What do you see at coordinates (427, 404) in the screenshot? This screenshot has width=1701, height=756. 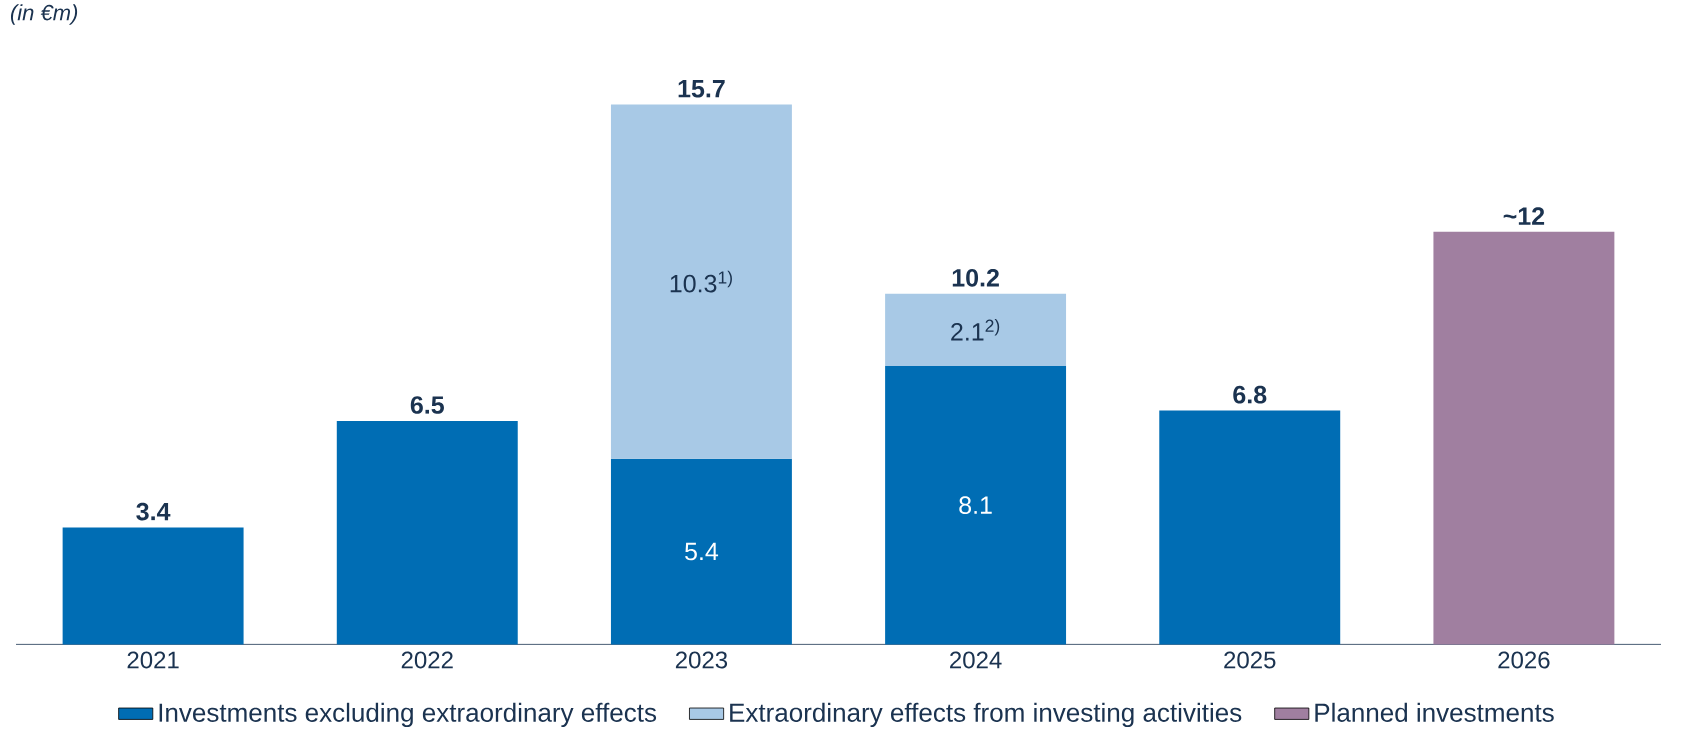 I see `total-label: 6.5` at bounding box center [427, 404].